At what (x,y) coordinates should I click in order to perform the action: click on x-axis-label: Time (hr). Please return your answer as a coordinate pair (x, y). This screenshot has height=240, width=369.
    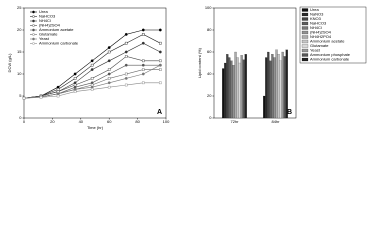
    Looking at the image, I should click on (95, 127).